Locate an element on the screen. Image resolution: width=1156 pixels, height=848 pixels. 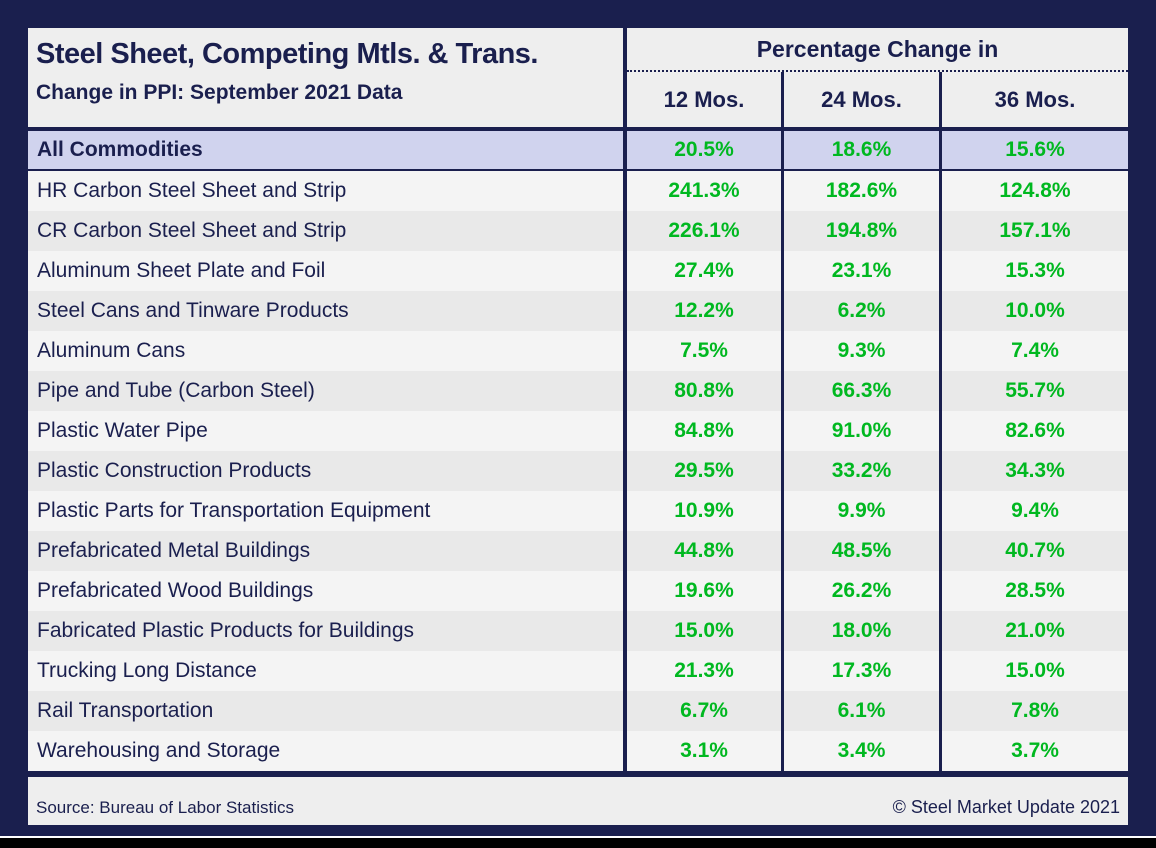
table-row: Aluminum Cans 7.5% 9.3% 7.4% is located at coordinates (578, 351).